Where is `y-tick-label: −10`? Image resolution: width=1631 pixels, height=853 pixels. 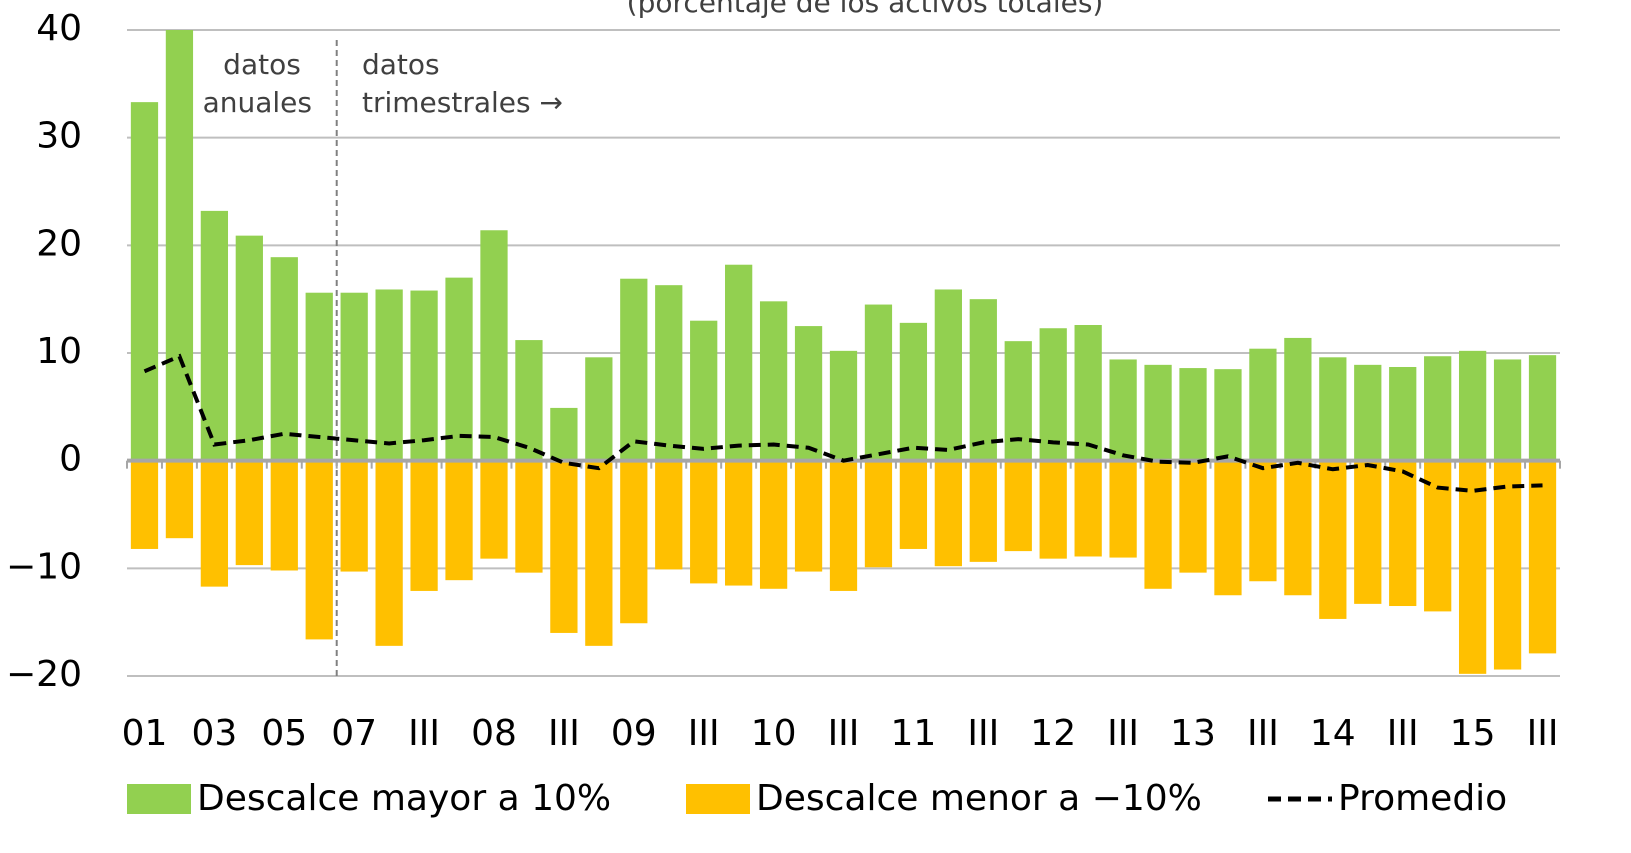 y-tick-label: −10 is located at coordinates (44, 566).